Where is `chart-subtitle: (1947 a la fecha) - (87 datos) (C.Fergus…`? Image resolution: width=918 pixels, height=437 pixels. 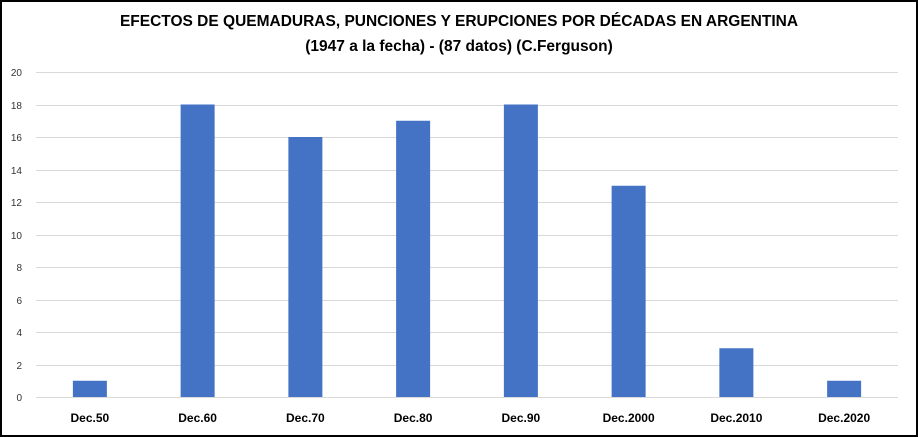
chart-subtitle: (1947 a la fecha) - (87 datos) (C.Fergus… is located at coordinates (459, 46).